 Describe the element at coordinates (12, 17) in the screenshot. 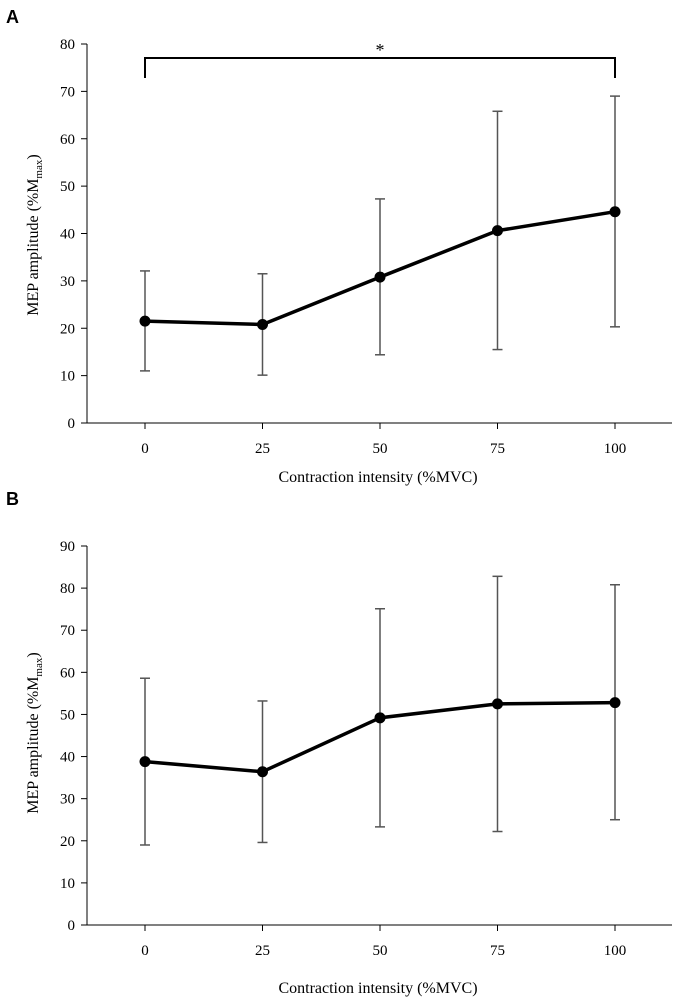

I see `panel-a-letter: A` at that location.